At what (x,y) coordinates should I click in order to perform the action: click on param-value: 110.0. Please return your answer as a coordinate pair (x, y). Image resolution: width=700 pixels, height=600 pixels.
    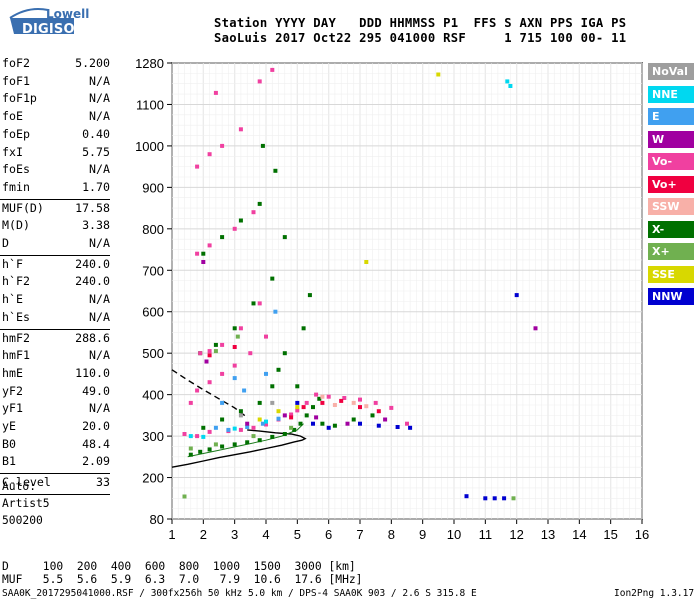
    Looking at the image, I should click on (92, 372).